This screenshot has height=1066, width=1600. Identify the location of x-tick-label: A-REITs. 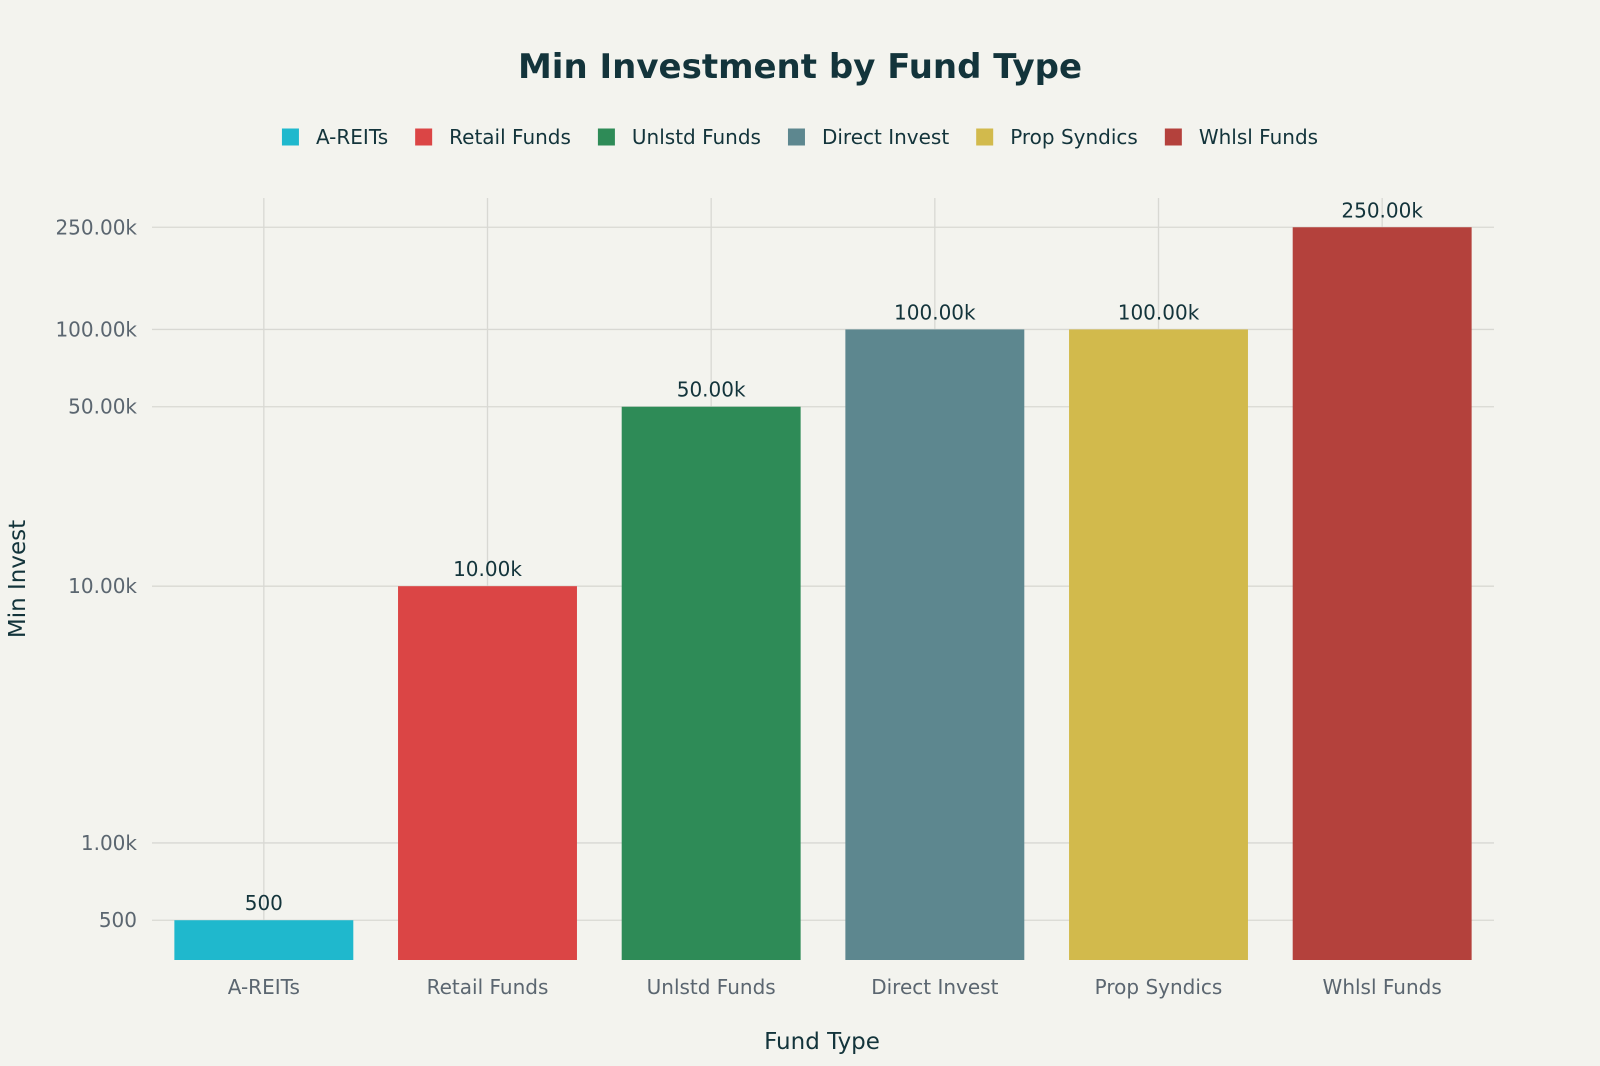
(264, 987).